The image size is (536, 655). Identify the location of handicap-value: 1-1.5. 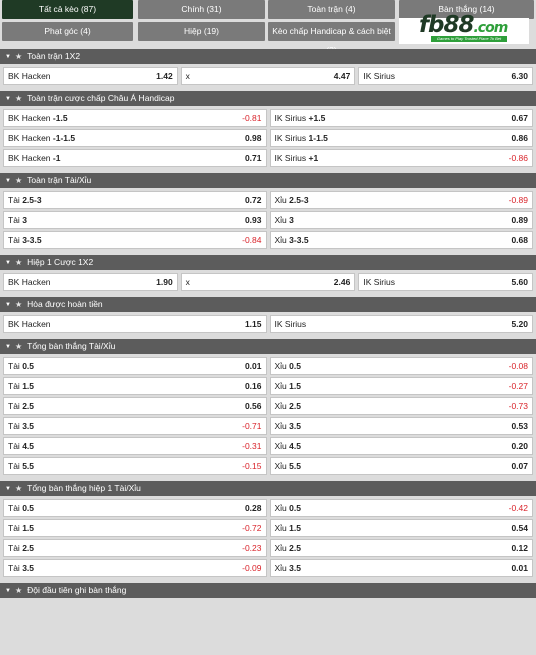
(318, 138).